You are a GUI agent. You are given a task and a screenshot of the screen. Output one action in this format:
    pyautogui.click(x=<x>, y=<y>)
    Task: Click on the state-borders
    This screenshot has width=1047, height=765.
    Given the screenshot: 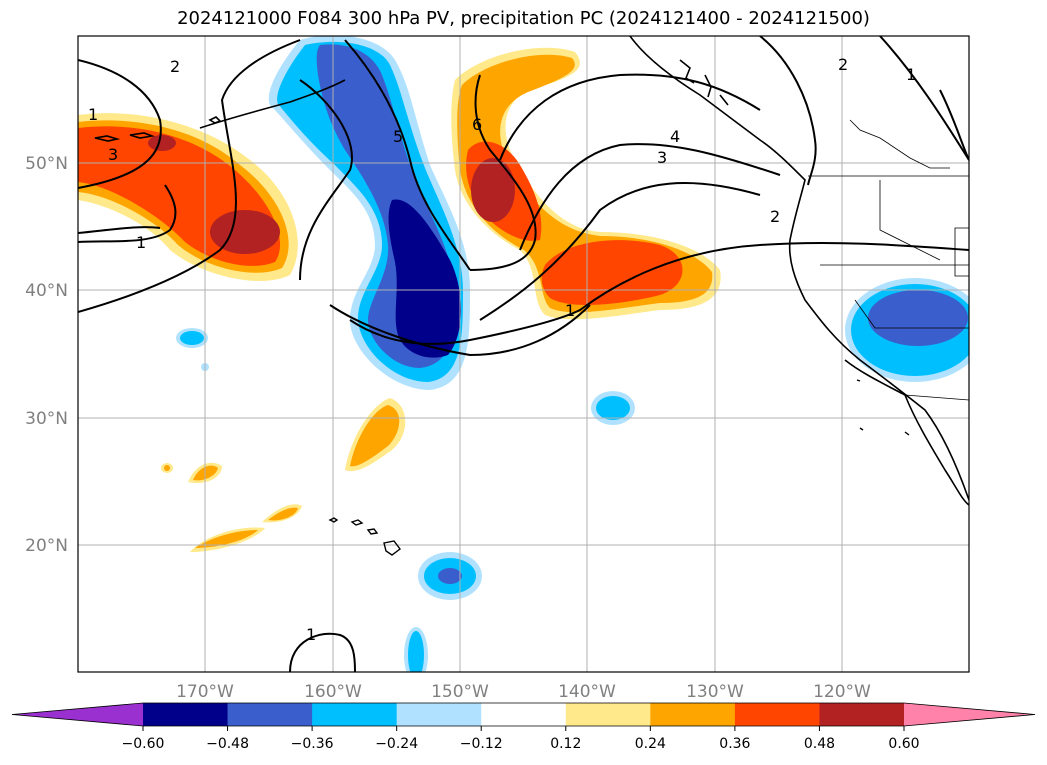 What is the action you would take?
    pyautogui.click(x=888, y=260)
    